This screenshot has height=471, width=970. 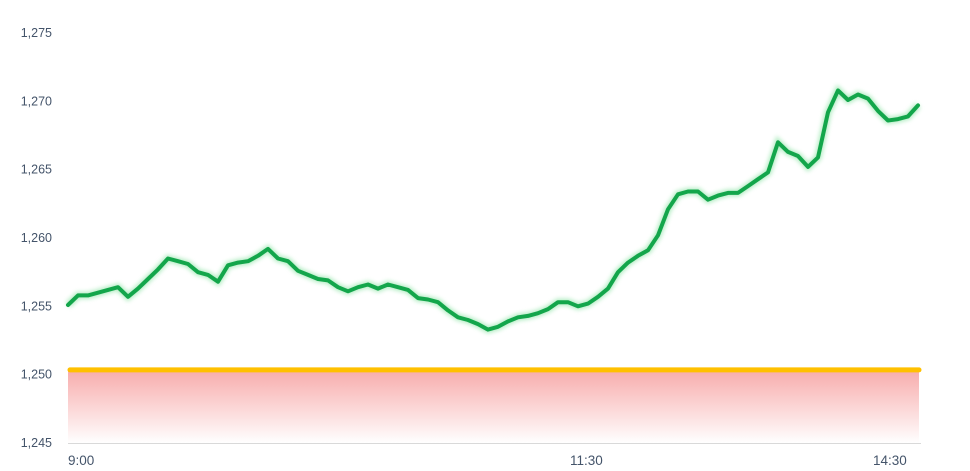 I want to click on y-tick-label: 1,260, so click(x=36, y=238).